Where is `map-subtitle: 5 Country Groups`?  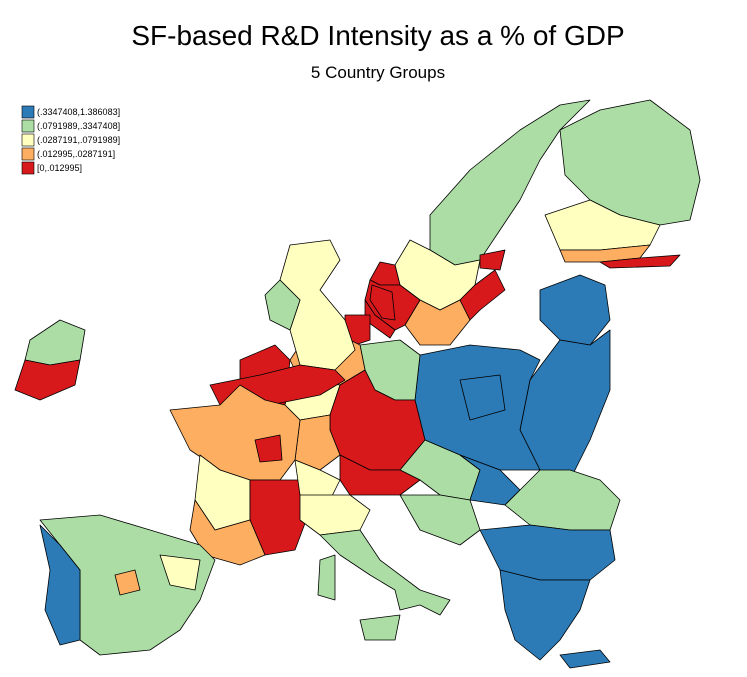 map-subtitle: 5 Country Groups is located at coordinates (378, 72).